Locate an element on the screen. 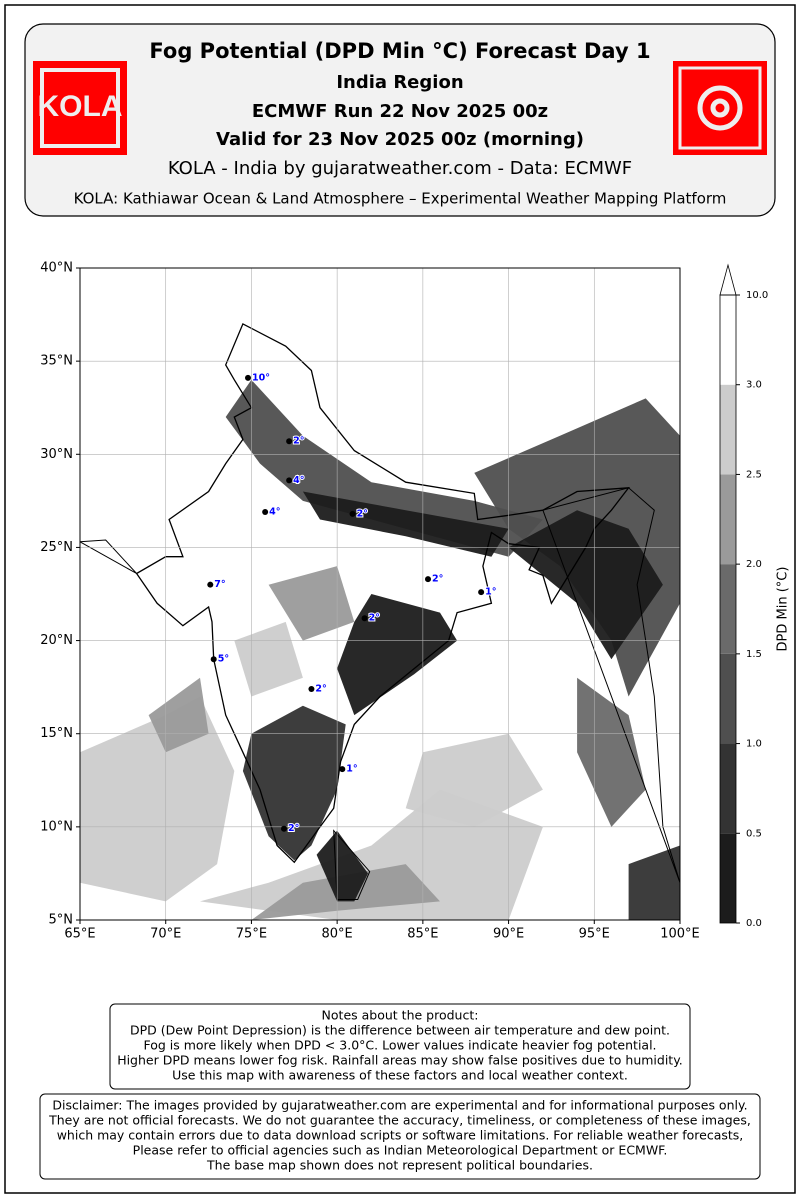 This screenshot has width=800, height=1204. x-tick-label: 65°E is located at coordinates (79, 934).